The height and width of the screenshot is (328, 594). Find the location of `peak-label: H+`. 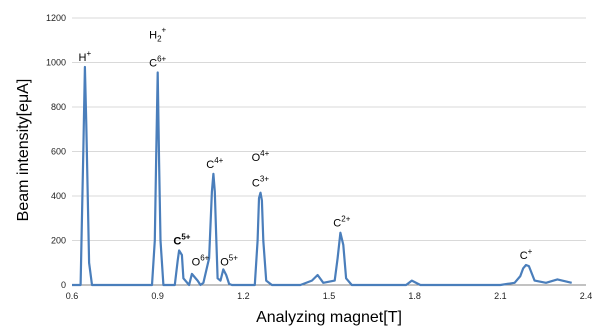

peak-label: H+ is located at coordinates (85, 56).